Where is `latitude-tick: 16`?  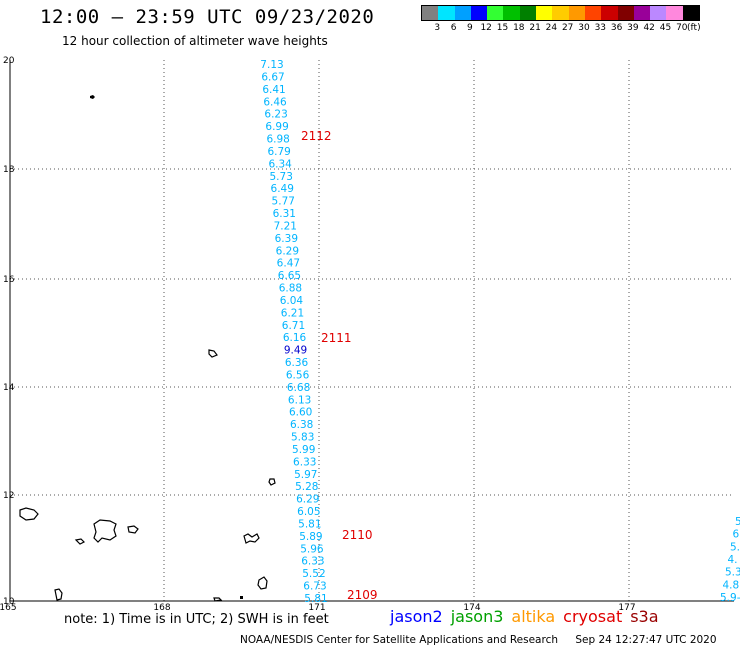
latitude-tick: 16 is located at coordinates (9, 280).